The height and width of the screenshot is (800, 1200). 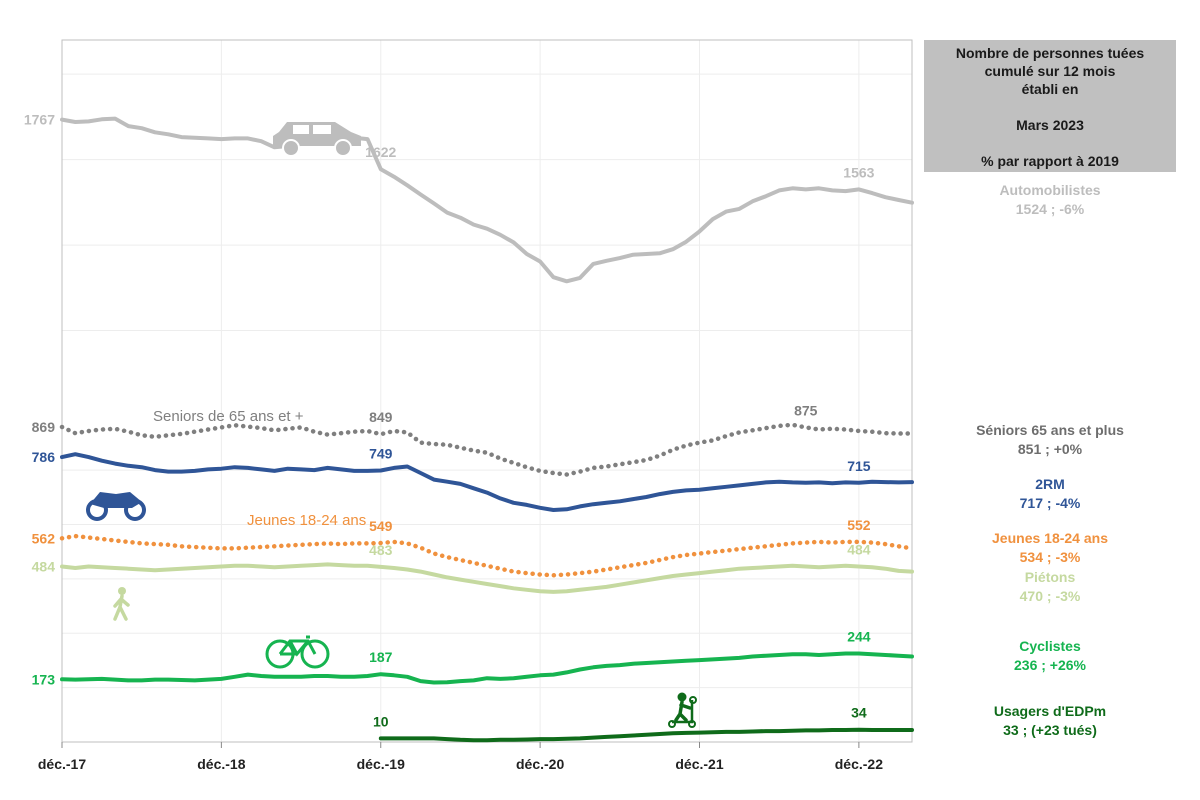 What do you see at coordinates (381, 417) in the screenshot?
I see `point-label-seniors: 849` at bounding box center [381, 417].